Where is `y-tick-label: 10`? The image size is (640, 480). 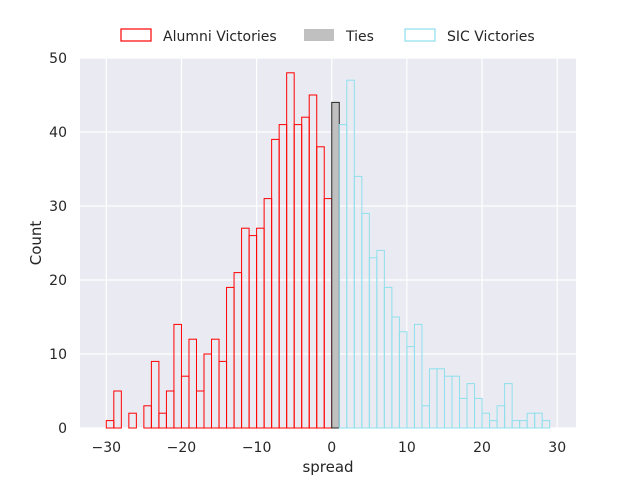 y-tick-label: 10 is located at coordinates (58, 355).